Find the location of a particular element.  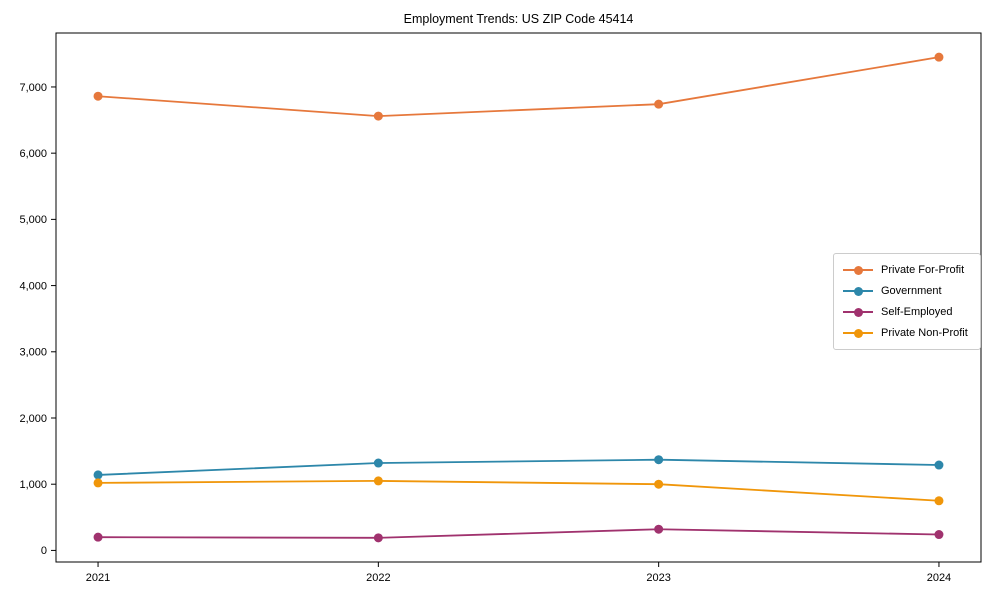

y-axis-tick-label: 1,000 is located at coordinates (33, 485).